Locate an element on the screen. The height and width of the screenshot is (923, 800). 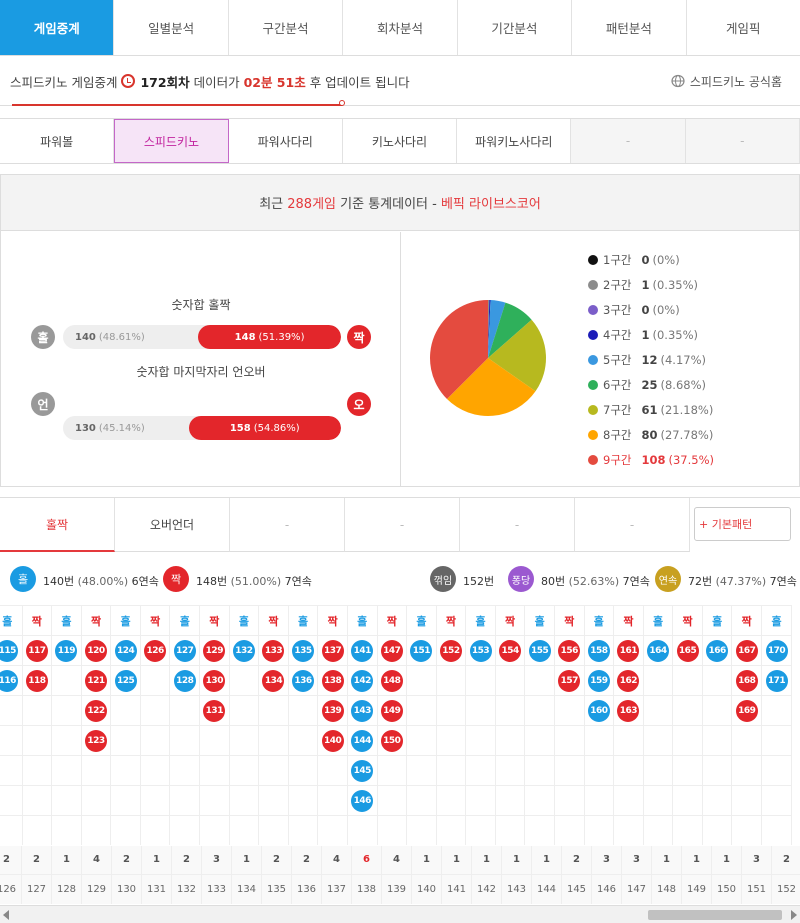
grid-ball: 153 is located at coordinates (480, 650).